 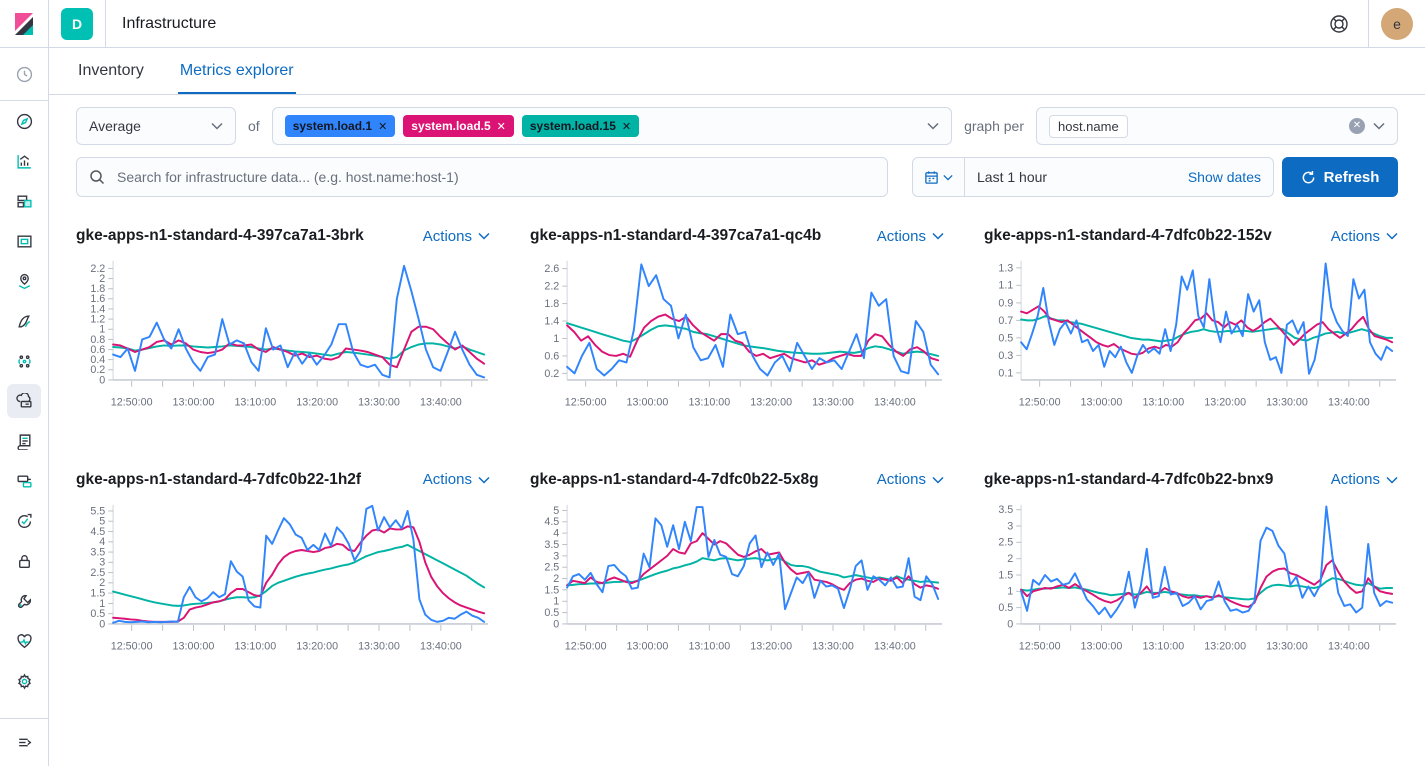 What do you see at coordinates (24, 121) in the screenshot?
I see `sidebar-item-discover` at bounding box center [24, 121].